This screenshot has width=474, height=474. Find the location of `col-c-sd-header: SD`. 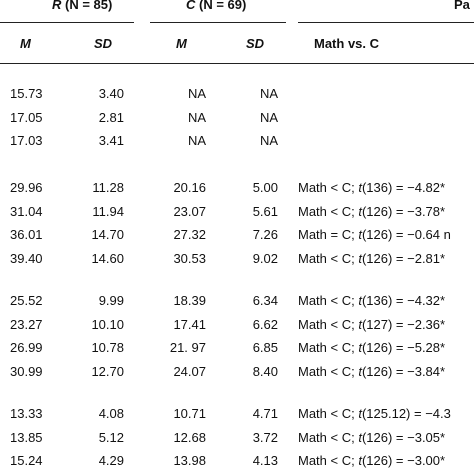

col-c-sd-header: SD is located at coordinates (255, 43).